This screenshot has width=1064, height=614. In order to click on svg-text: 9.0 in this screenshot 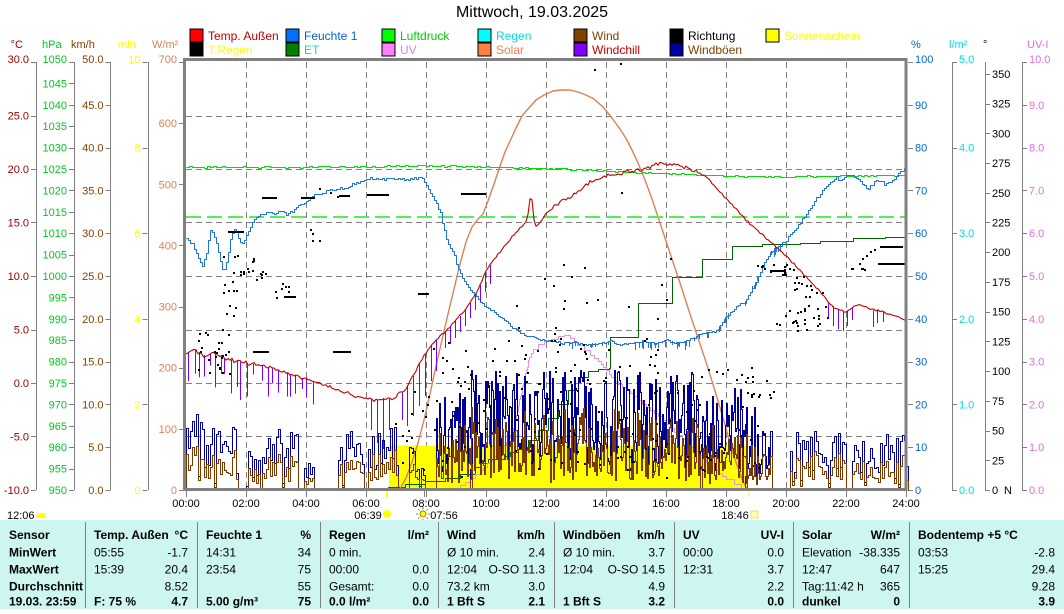, I will do `click(1036, 106)`.